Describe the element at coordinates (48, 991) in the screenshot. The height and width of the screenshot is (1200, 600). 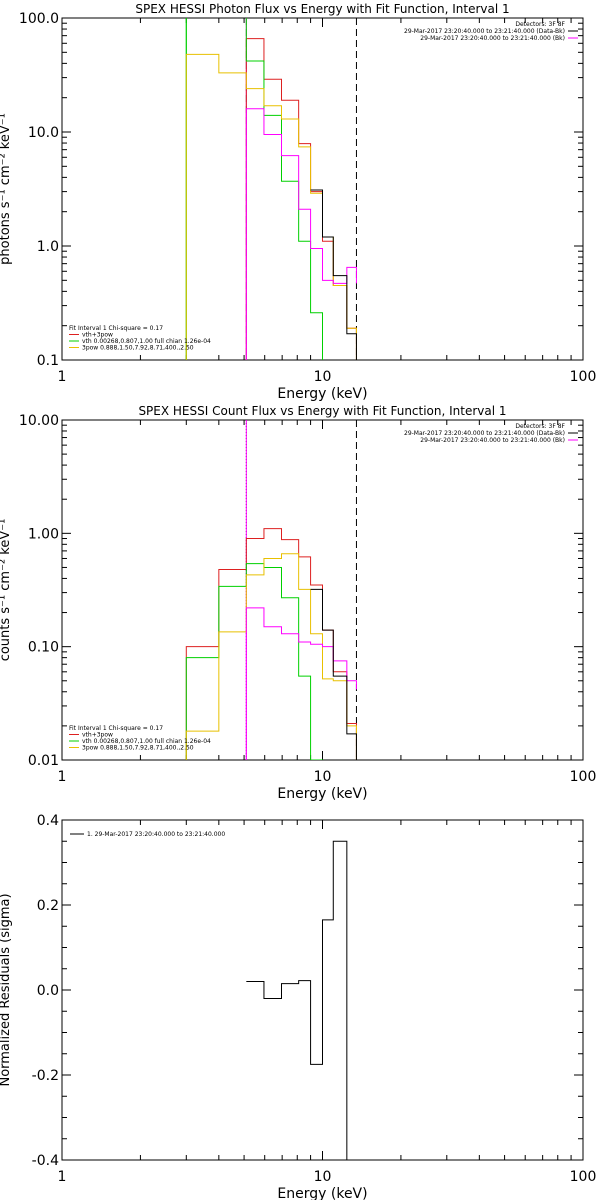
I see `y-tick-label: 0.0` at that location.